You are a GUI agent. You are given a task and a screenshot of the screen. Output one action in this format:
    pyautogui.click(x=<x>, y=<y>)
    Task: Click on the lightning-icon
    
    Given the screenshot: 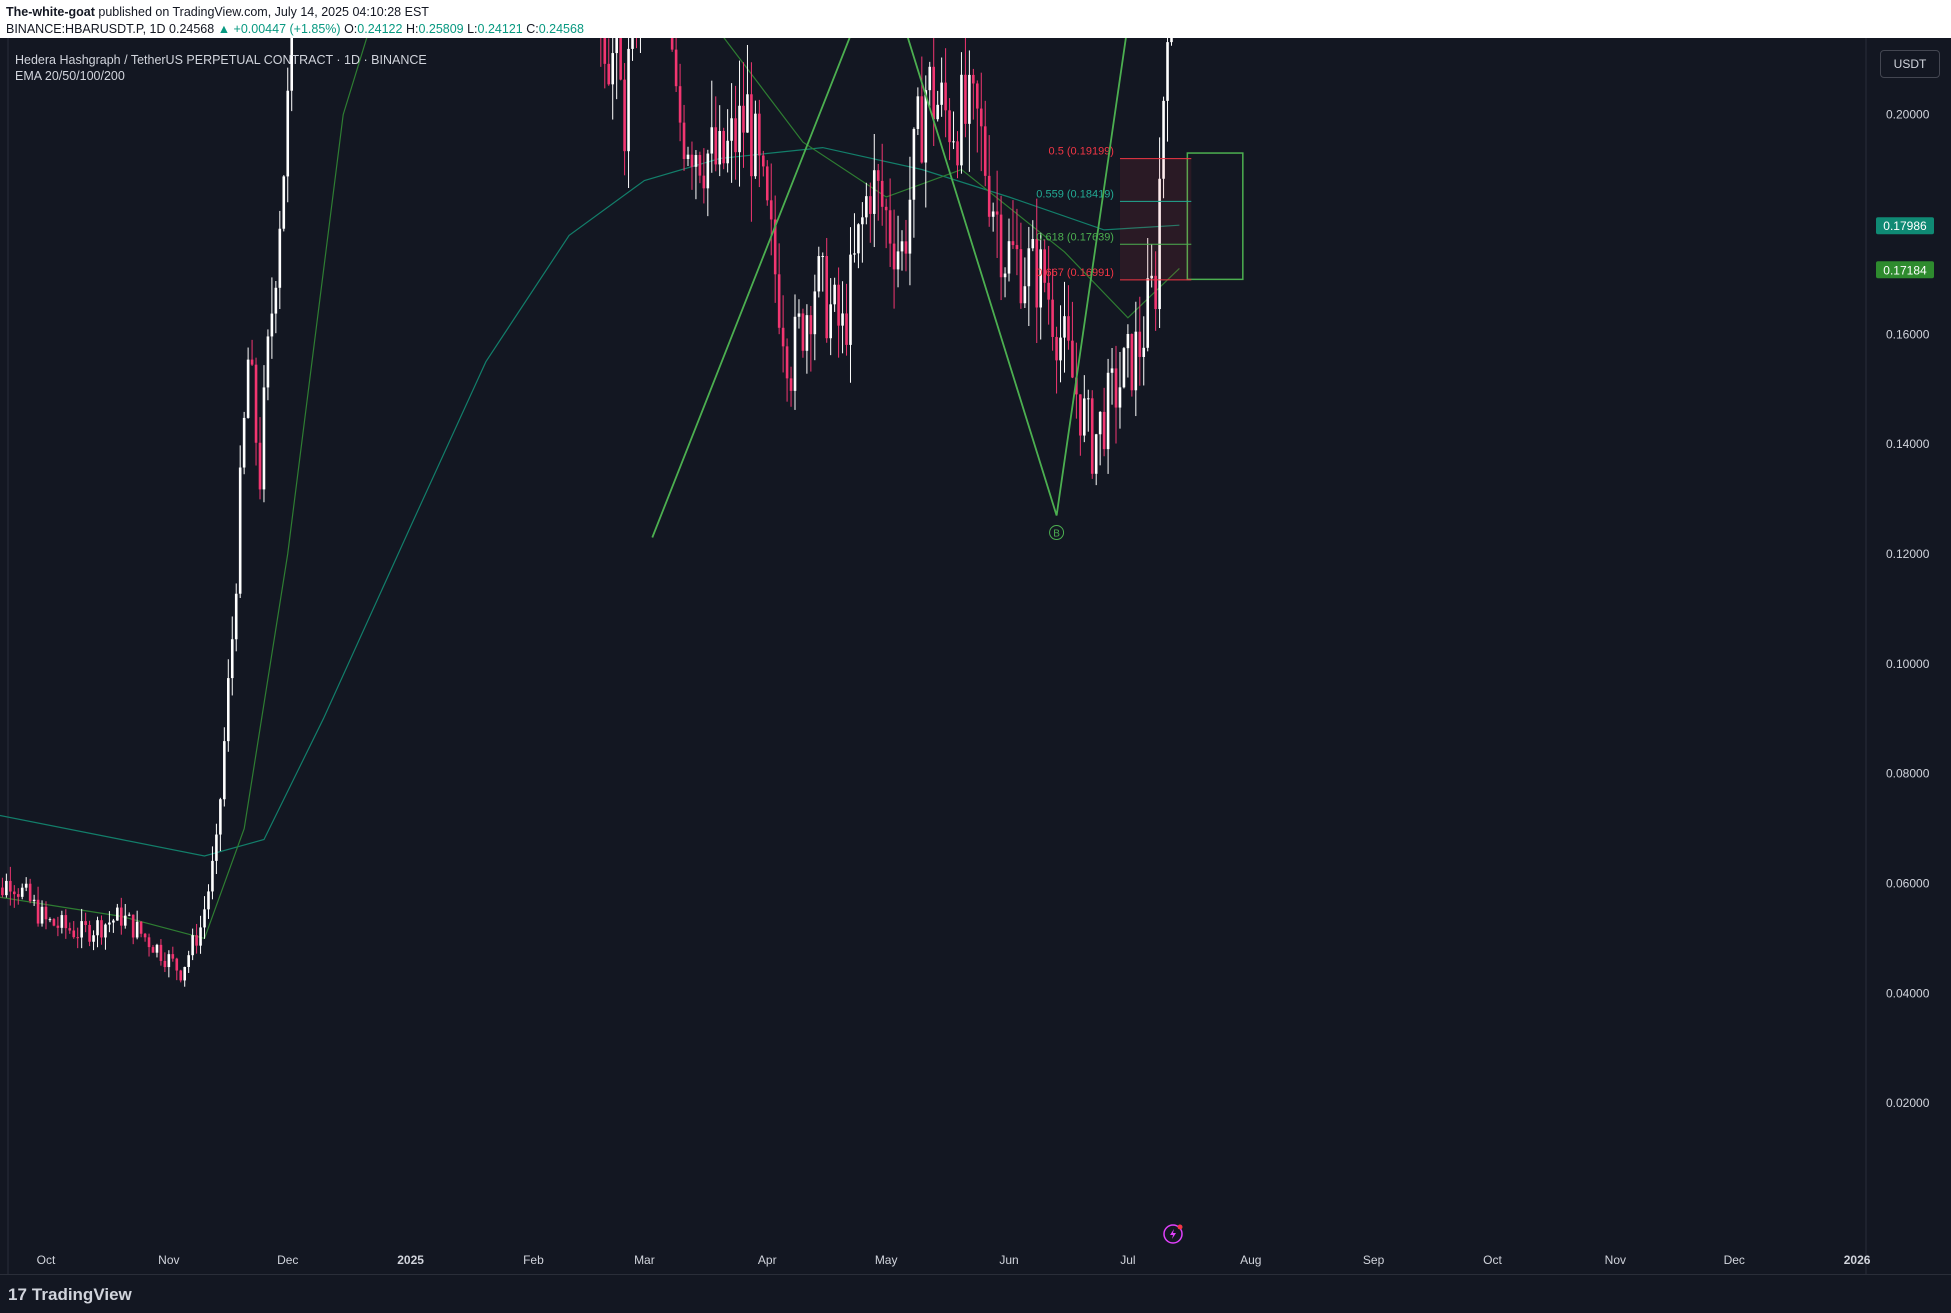 What is the action you would take?
    pyautogui.click(x=1173, y=1234)
    